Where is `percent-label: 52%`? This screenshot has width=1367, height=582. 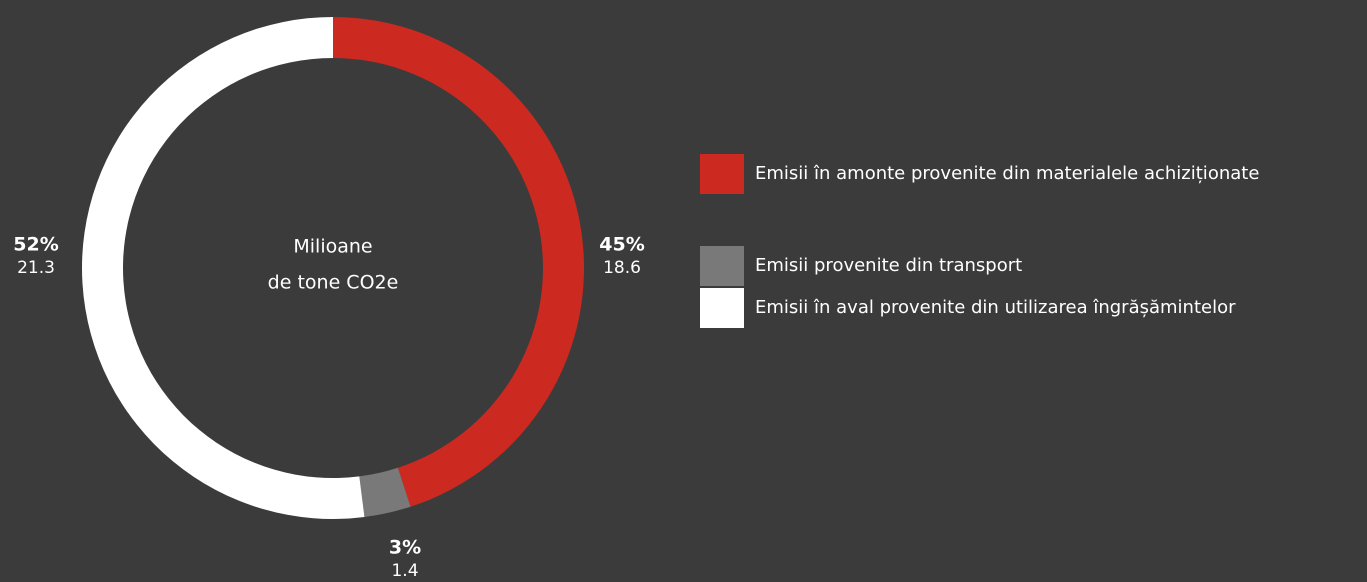 percent-label: 52% is located at coordinates (35, 245).